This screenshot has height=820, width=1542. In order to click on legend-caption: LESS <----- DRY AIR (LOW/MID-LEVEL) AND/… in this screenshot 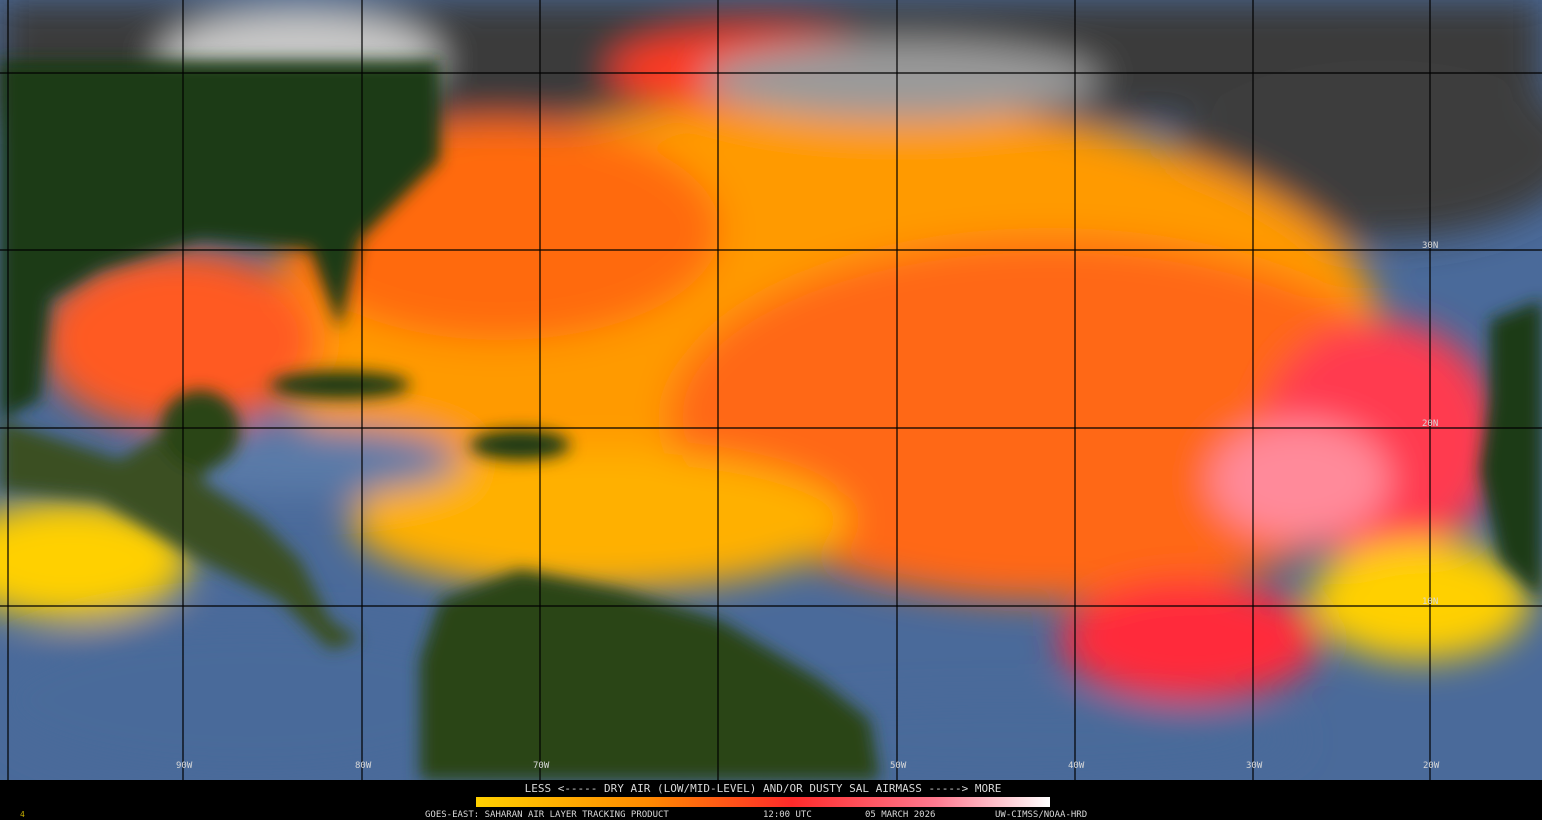, I will do `click(763, 788)`.